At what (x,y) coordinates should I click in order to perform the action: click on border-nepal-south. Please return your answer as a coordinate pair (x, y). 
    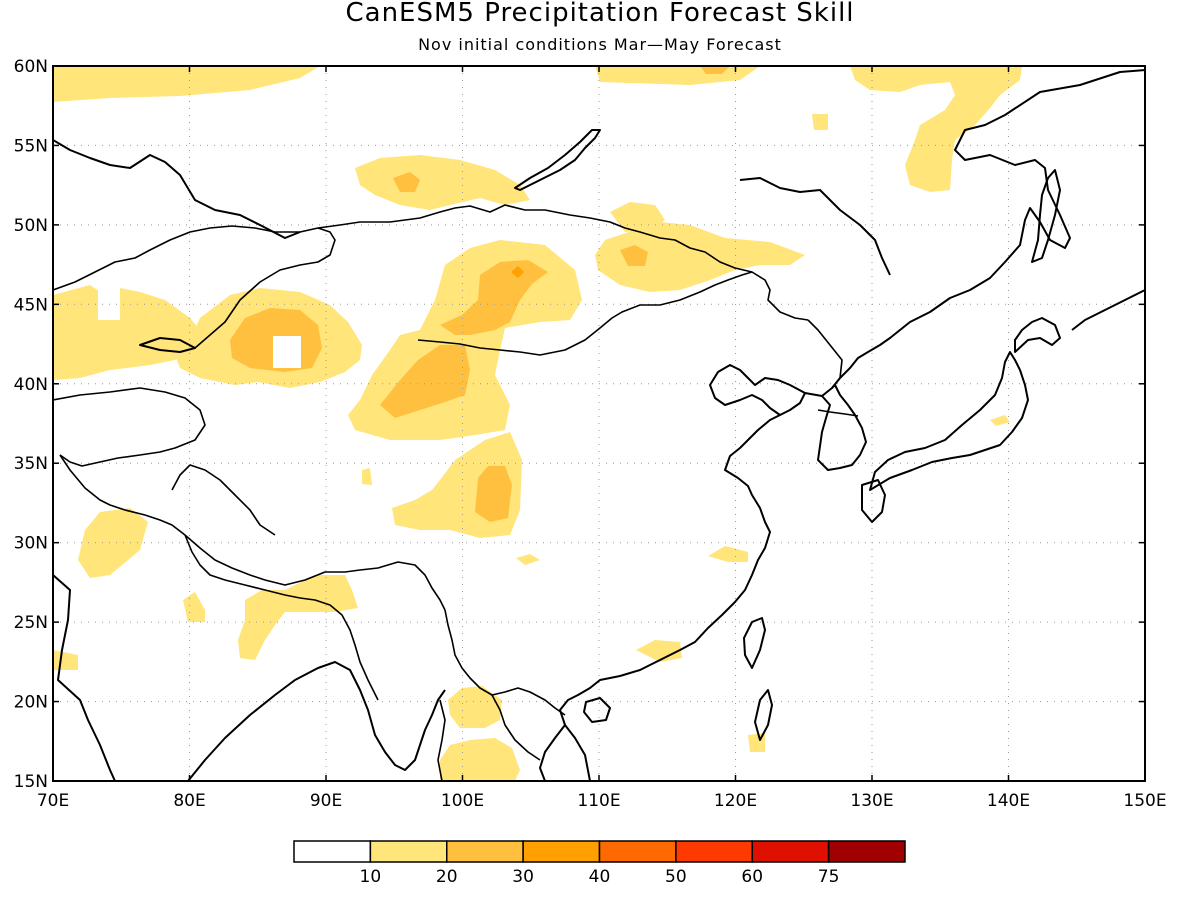
    Looking at the image, I should click on (242, 566).